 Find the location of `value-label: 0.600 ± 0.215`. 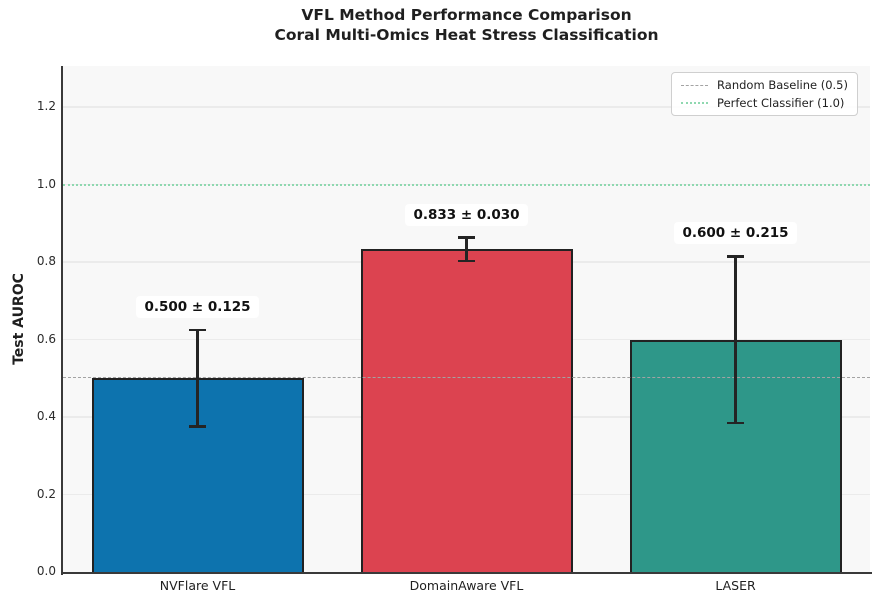

value-label: 0.600 ± 0.215 is located at coordinates (736, 233).